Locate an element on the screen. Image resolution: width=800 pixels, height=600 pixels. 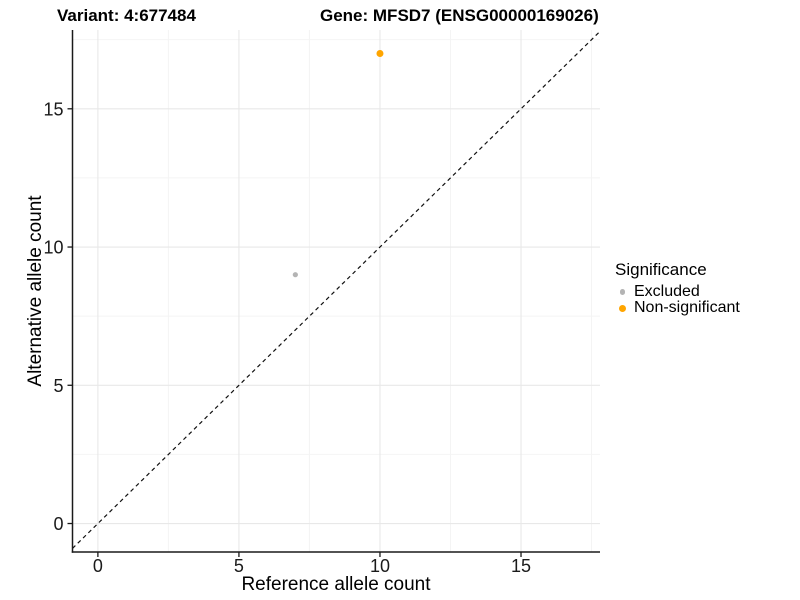
legend-item-non-significant: Non-significant is located at coordinates (677, 307).